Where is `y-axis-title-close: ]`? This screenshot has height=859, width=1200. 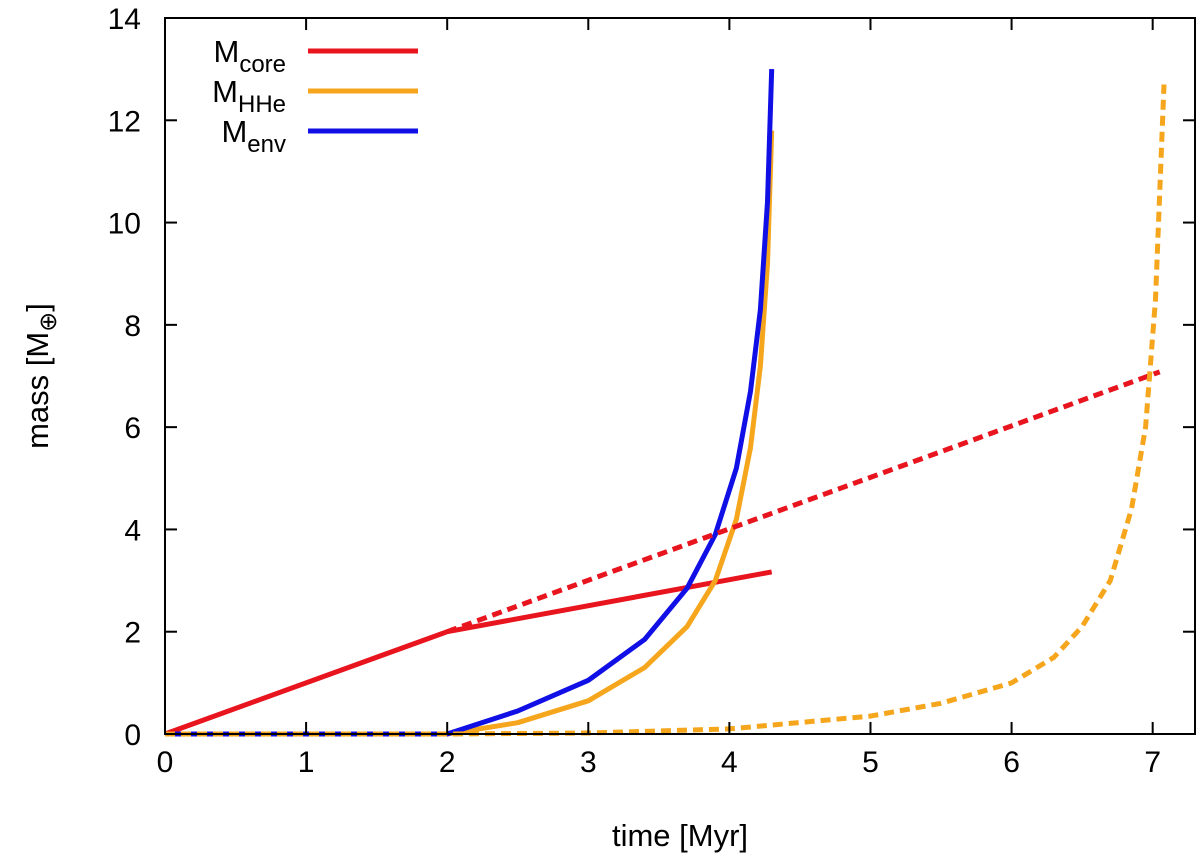 y-axis-title-close: ] is located at coordinates (37, 307).